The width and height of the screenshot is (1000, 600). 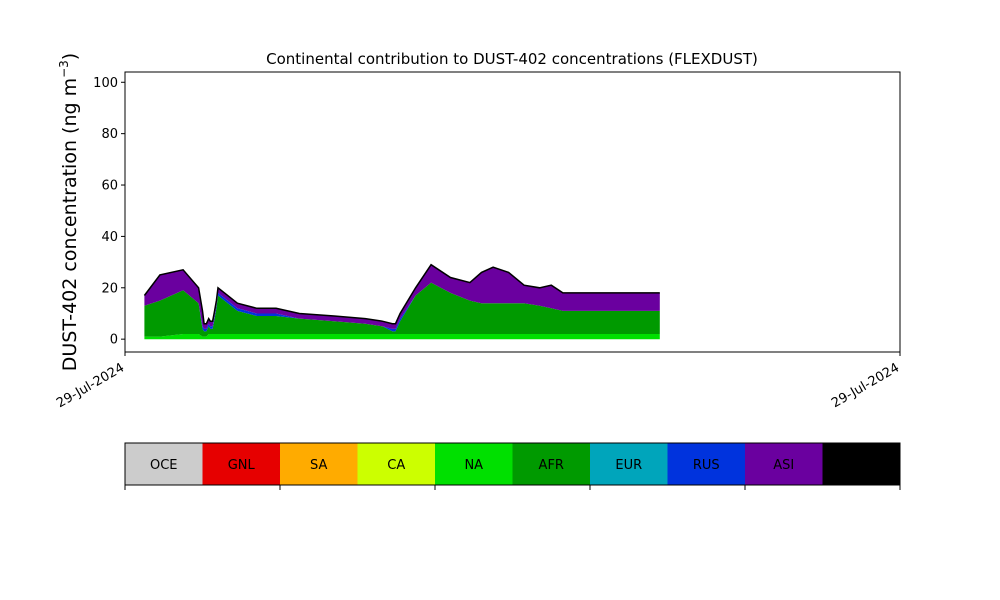 I want to click on colorbar-frame, so click(x=512, y=464).